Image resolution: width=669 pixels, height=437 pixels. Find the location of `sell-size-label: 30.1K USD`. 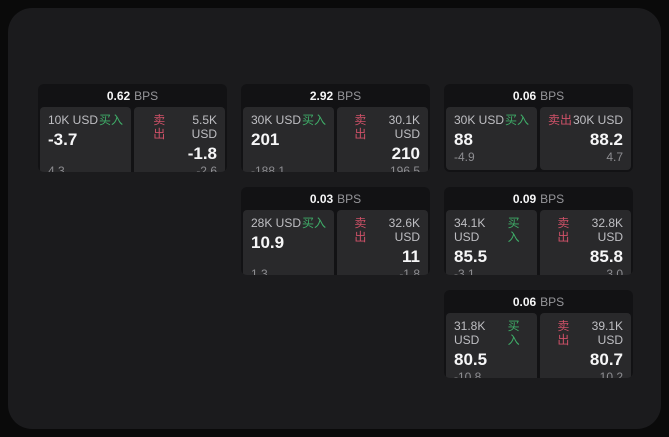

sell-size-label: 30.1K USD is located at coordinates (404, 127).